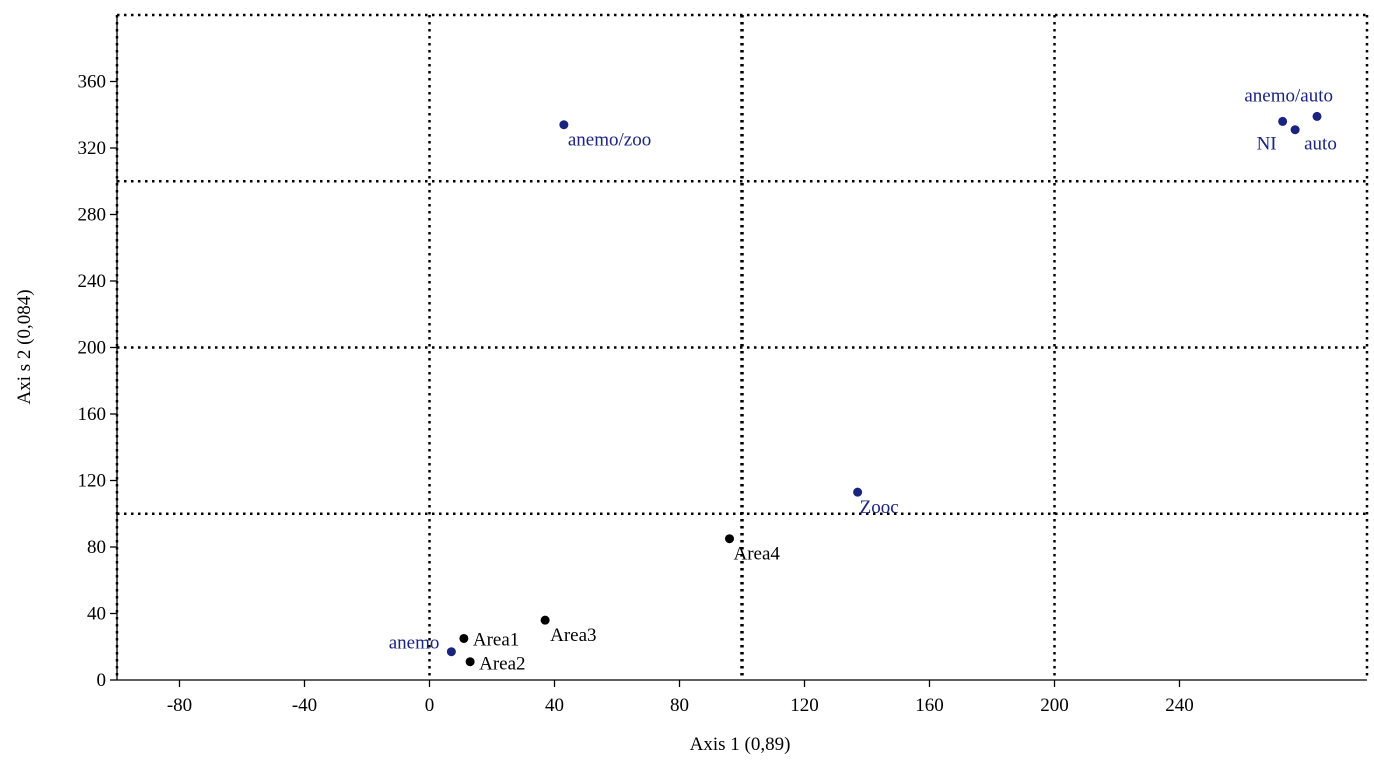  I want to click on data-point-ni: NI, so click(1272, 135).